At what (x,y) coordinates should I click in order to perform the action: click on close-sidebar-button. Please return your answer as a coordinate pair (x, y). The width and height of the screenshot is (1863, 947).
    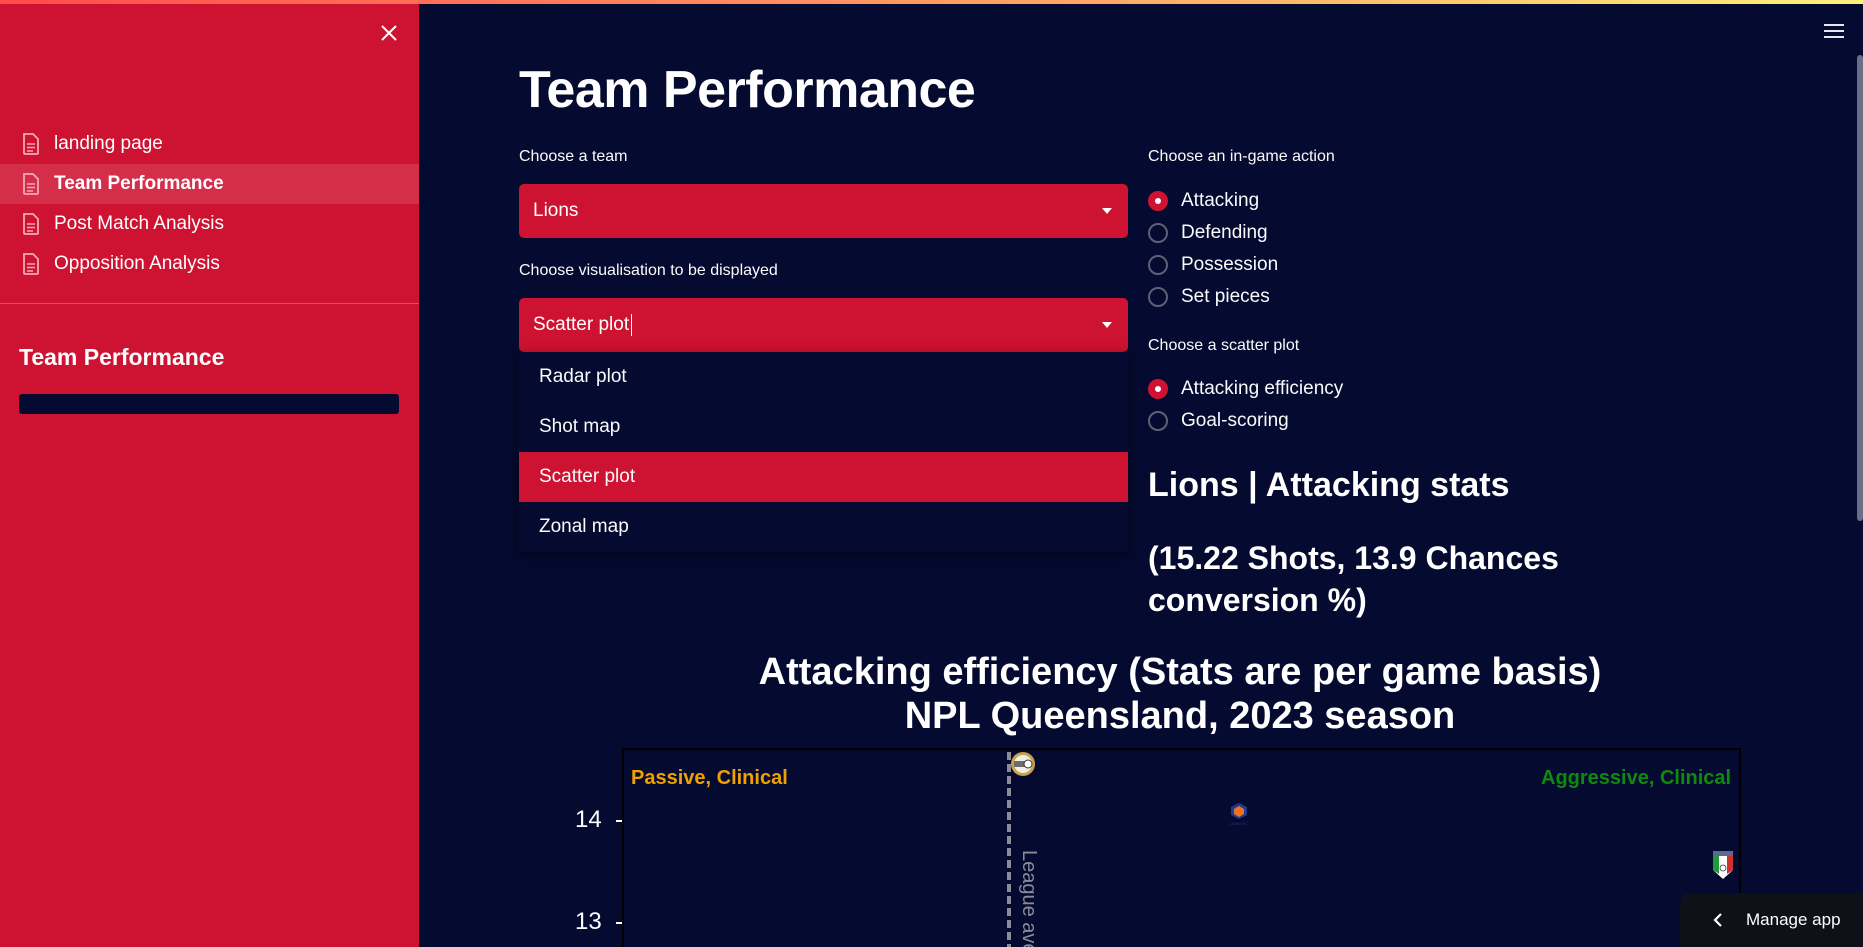
    Looking at the image, I should click on (389, 33).